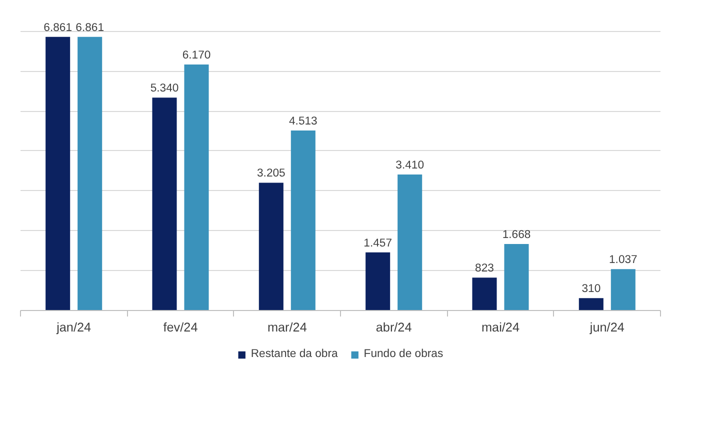  What do you see at coordinates (501, 327) in the screenshot?
I see `x-tick-label: mai/24` at bounding box center [501, 327].